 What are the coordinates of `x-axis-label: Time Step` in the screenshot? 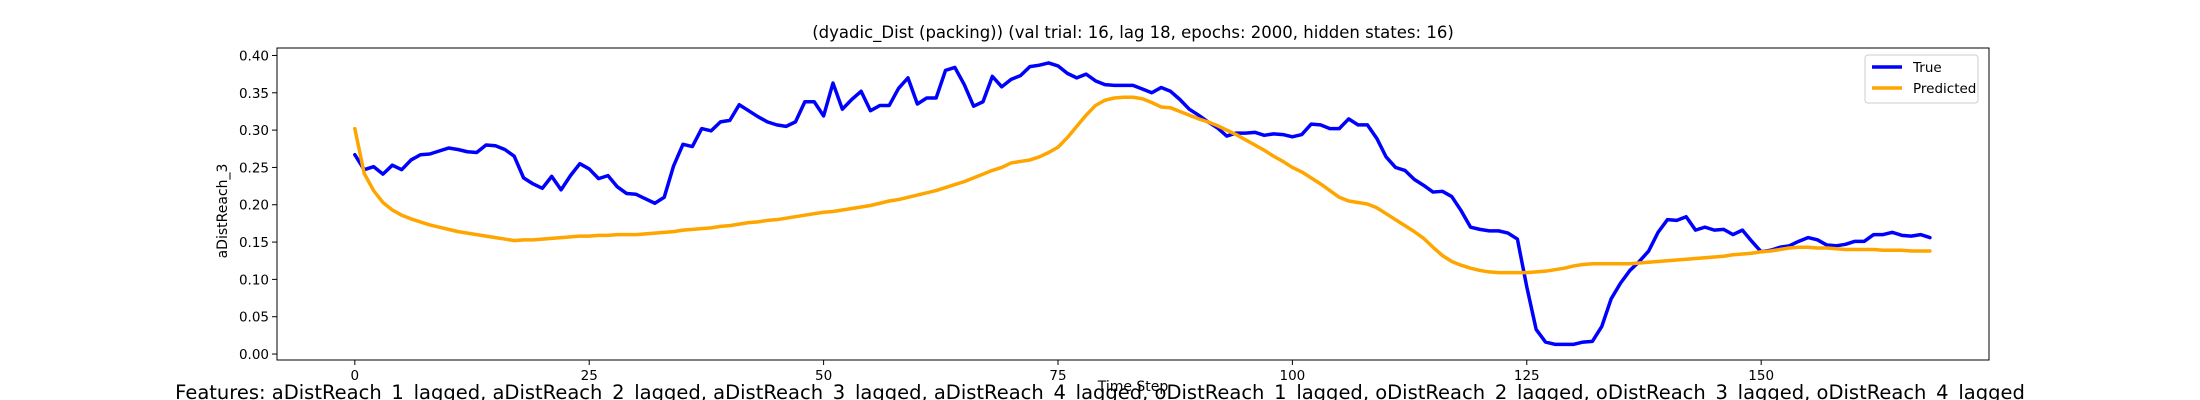 It's located at (1133, 387).